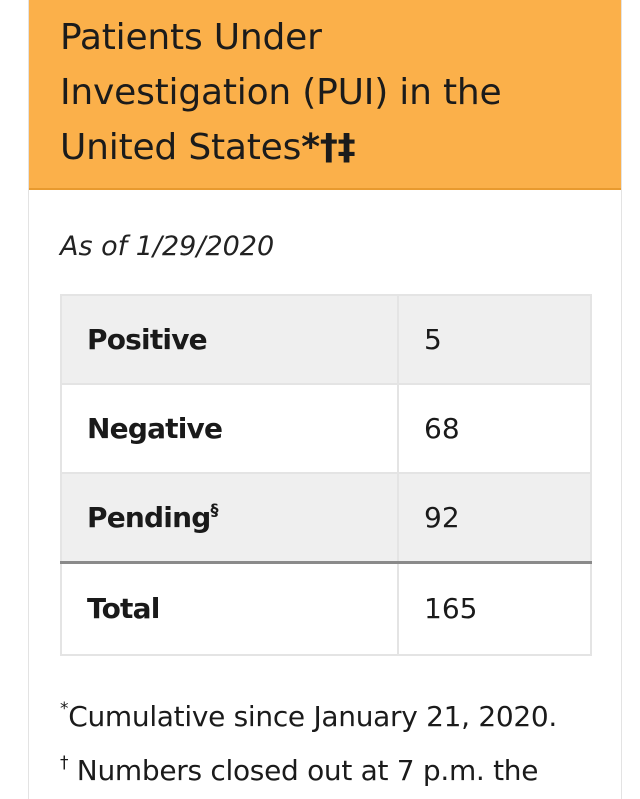 The width and height of the screenshot is (640, 799). I want to click on table-row-total: Total 165, so click(326, 608).